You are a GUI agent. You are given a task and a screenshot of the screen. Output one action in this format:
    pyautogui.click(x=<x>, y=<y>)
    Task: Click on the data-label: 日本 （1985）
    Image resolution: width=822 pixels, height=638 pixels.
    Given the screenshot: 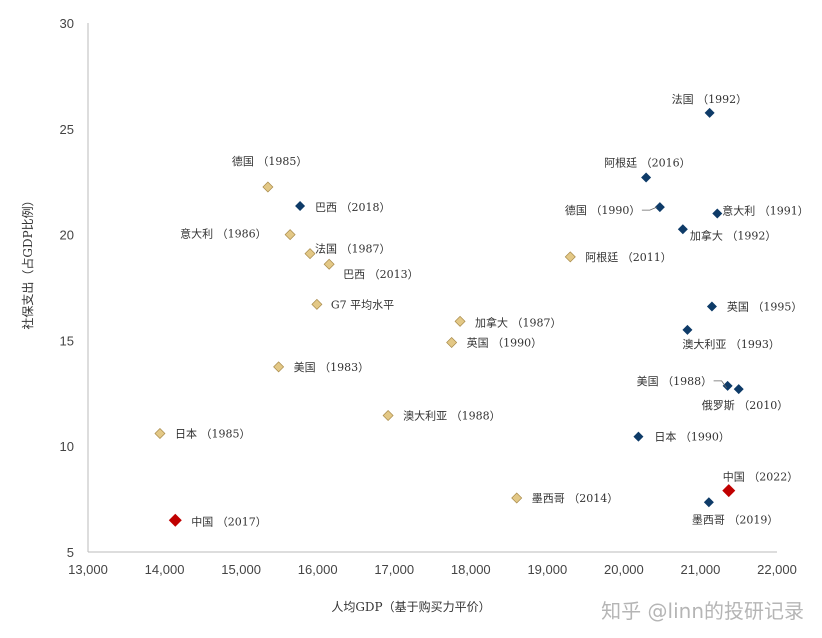 What is the action you would take?
    pyautogui.click(x=213, y=434)
    